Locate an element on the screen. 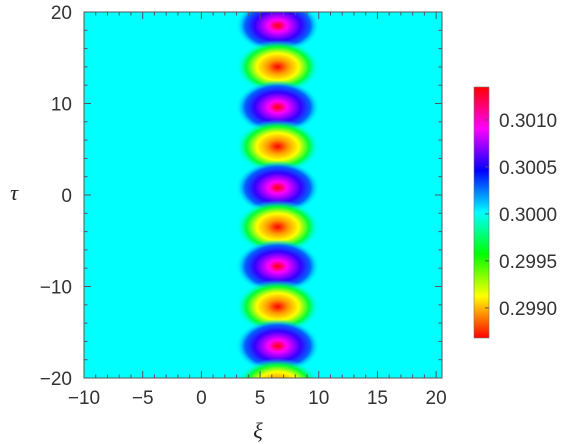 The width and height of the screenshot is (577, 444). y-tick-label: 10 is located at coordinates (61, 105).